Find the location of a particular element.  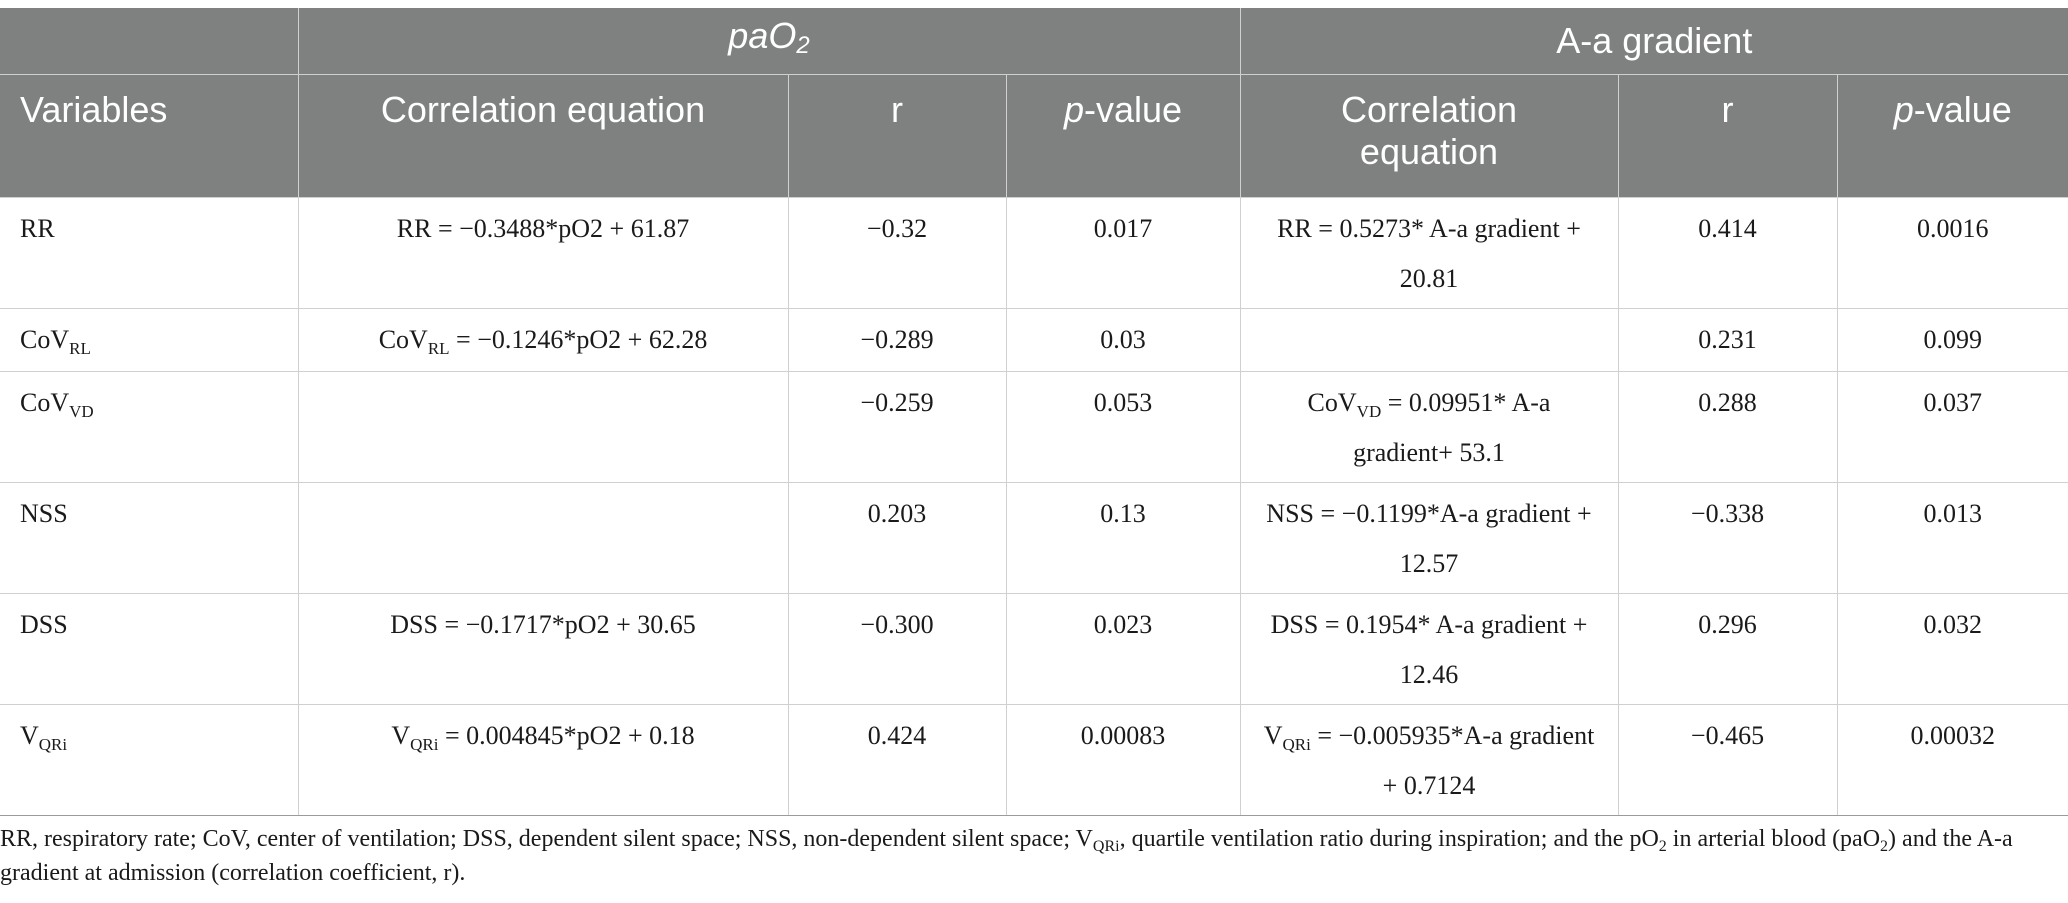

cell-variable: CoVVD is located at coordinates (149, 427).